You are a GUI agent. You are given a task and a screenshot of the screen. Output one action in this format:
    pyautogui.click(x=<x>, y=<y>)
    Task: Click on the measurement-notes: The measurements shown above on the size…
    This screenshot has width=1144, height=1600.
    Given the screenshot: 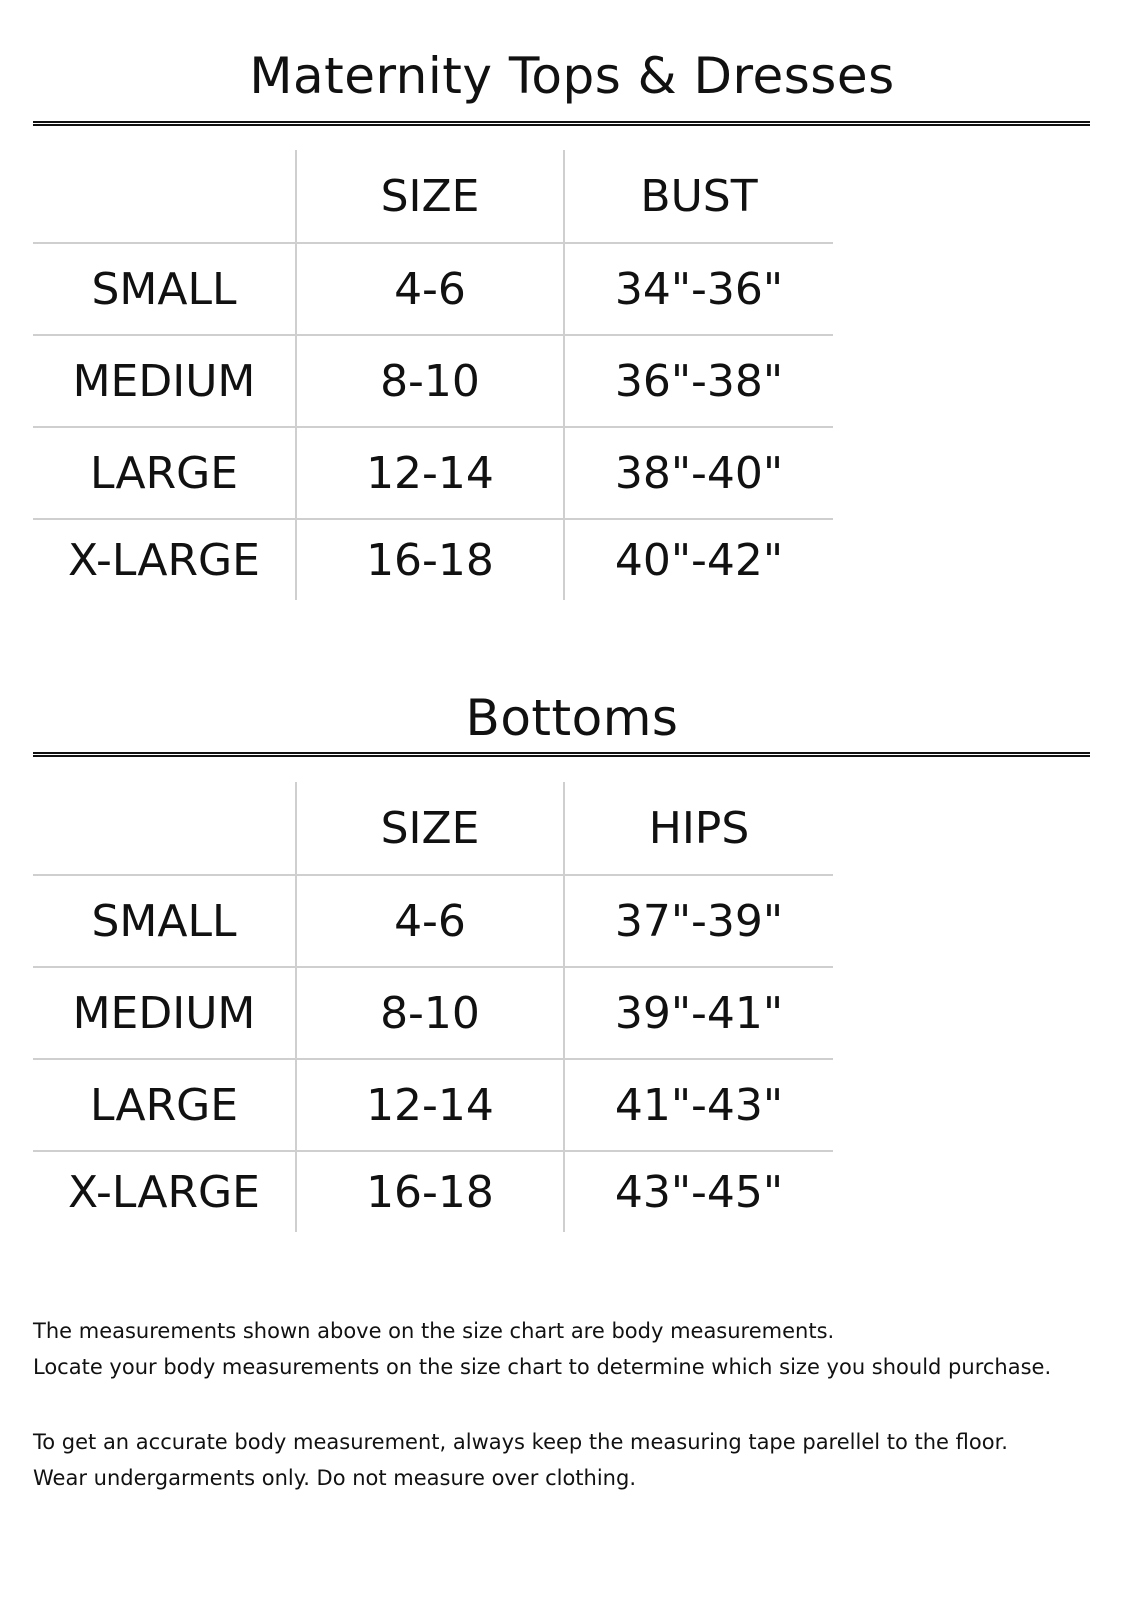 What is the action you would take?
    pyautogui.click(x=573, y=1349)
    